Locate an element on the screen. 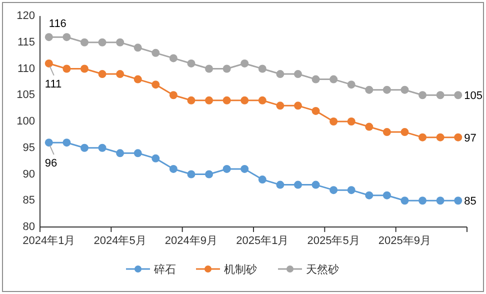 This screenshot has height=294, width=486. data-label: 111 is located at coordinates (53, 84).